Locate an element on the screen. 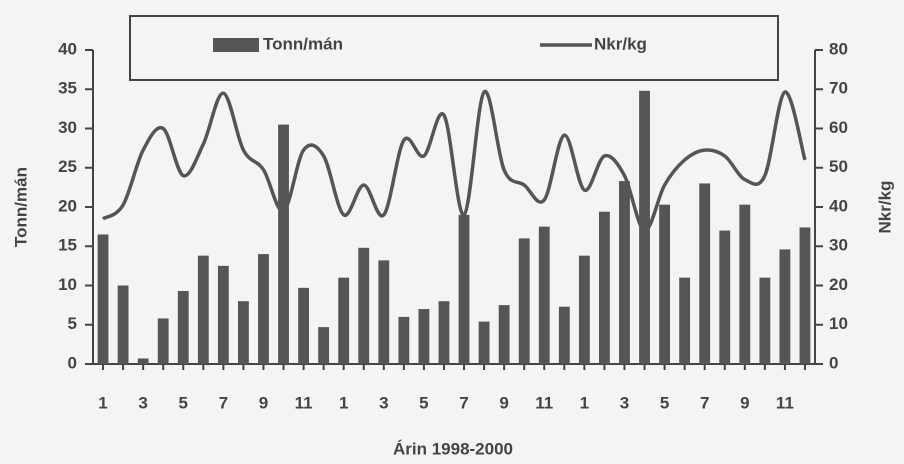 The image size is (904, 464). y-tick-label: 35 is located at coordinates (67, 88).